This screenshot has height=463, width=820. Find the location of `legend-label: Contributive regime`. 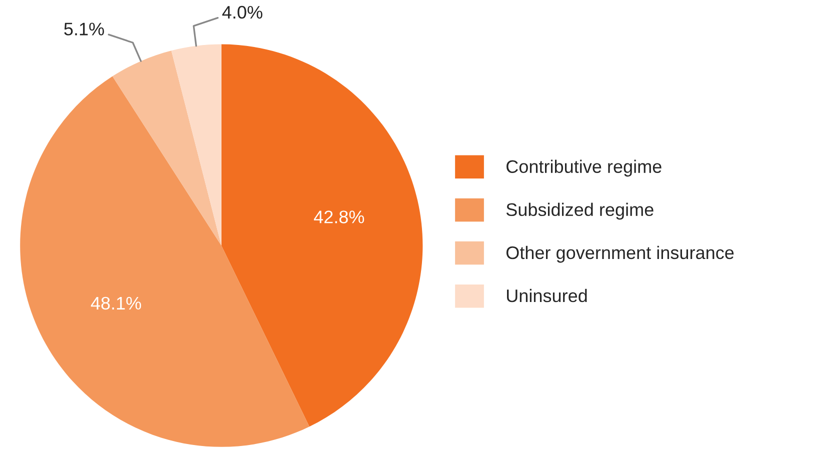

legend-label: Contributive regime is located at coordinates (584, 168).